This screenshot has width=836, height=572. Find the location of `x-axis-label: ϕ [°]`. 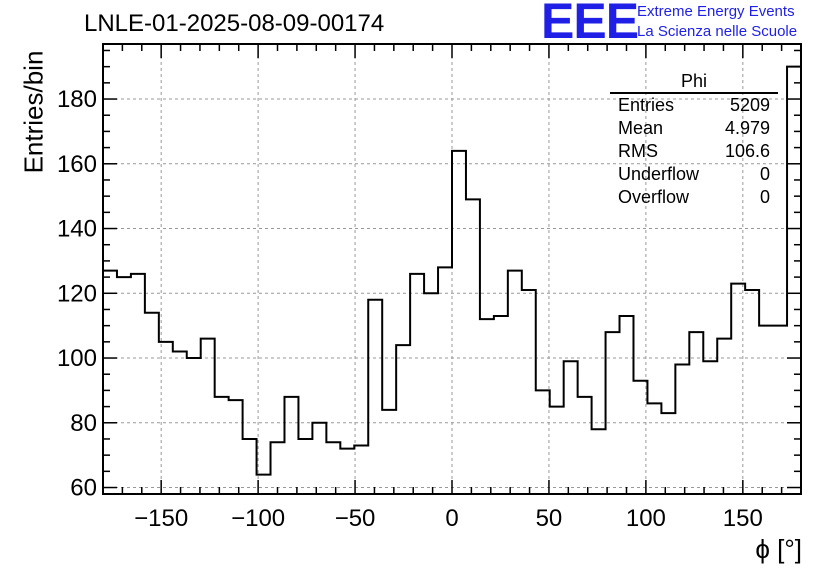

x-axis-label: ϕ [°] is located at coordinates (778, 549).